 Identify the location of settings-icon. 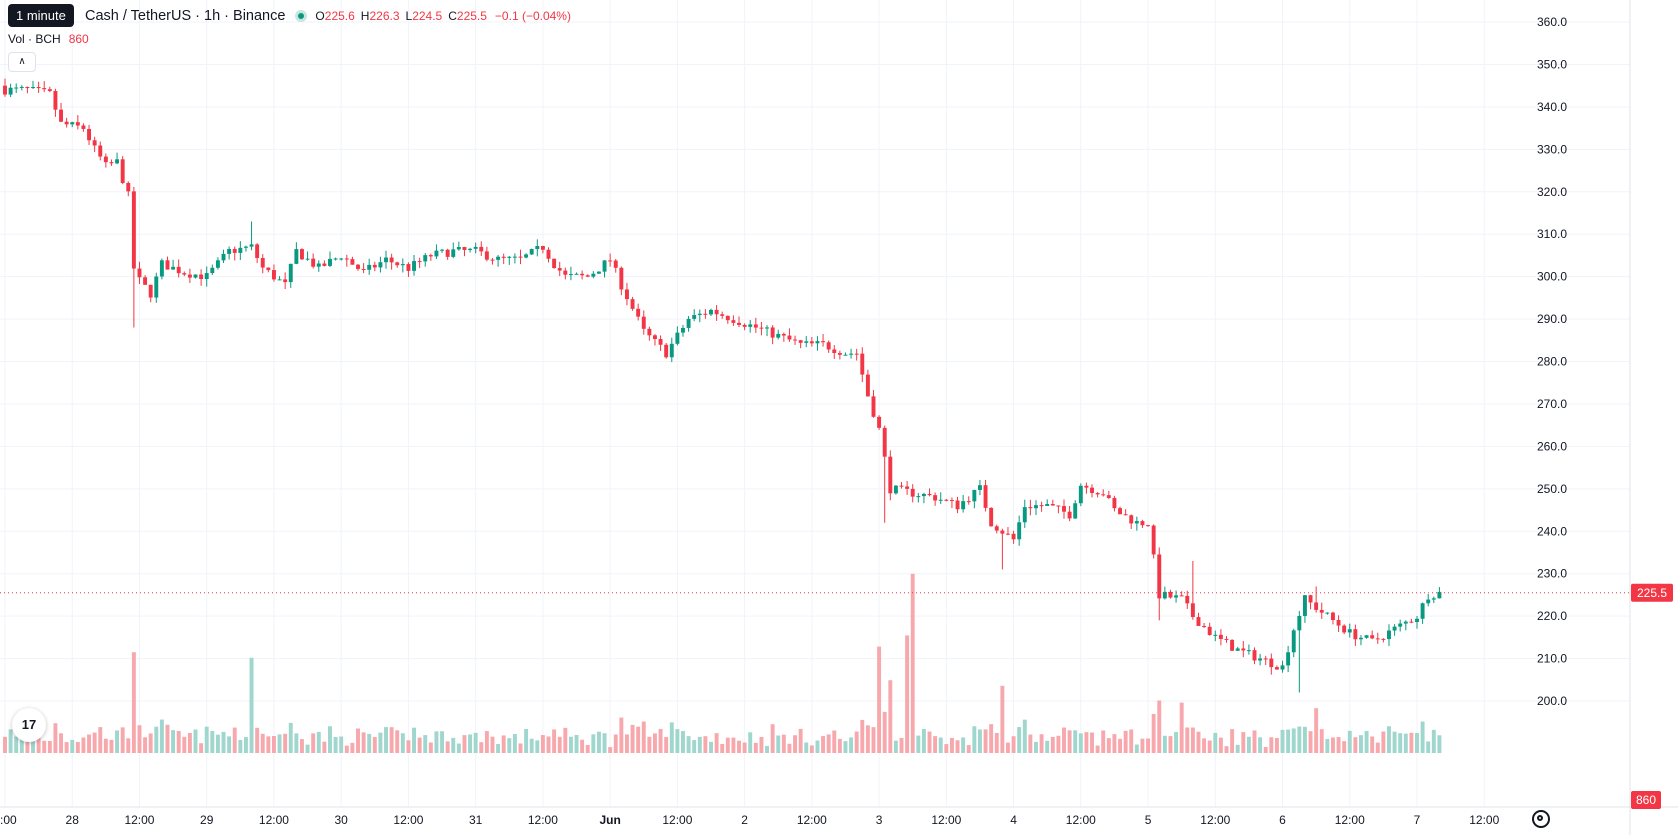
(1541, 819).